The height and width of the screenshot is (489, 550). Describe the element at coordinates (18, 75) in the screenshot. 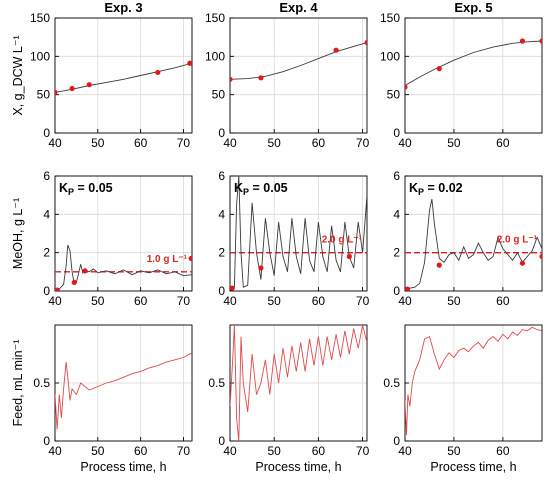

I see `y-axis-label: X, g_DCW L⁻¹` at that location.